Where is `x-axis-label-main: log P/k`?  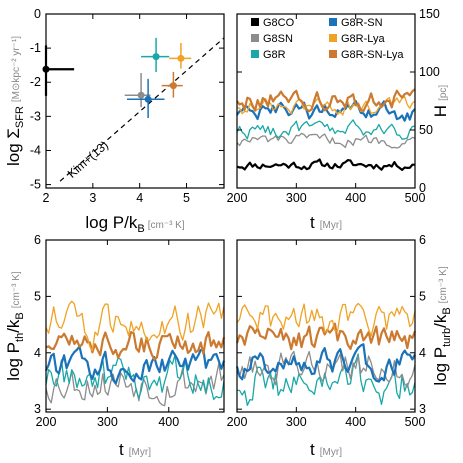 x-axis-label-main: log P/k is located at coordinates (111, 222).